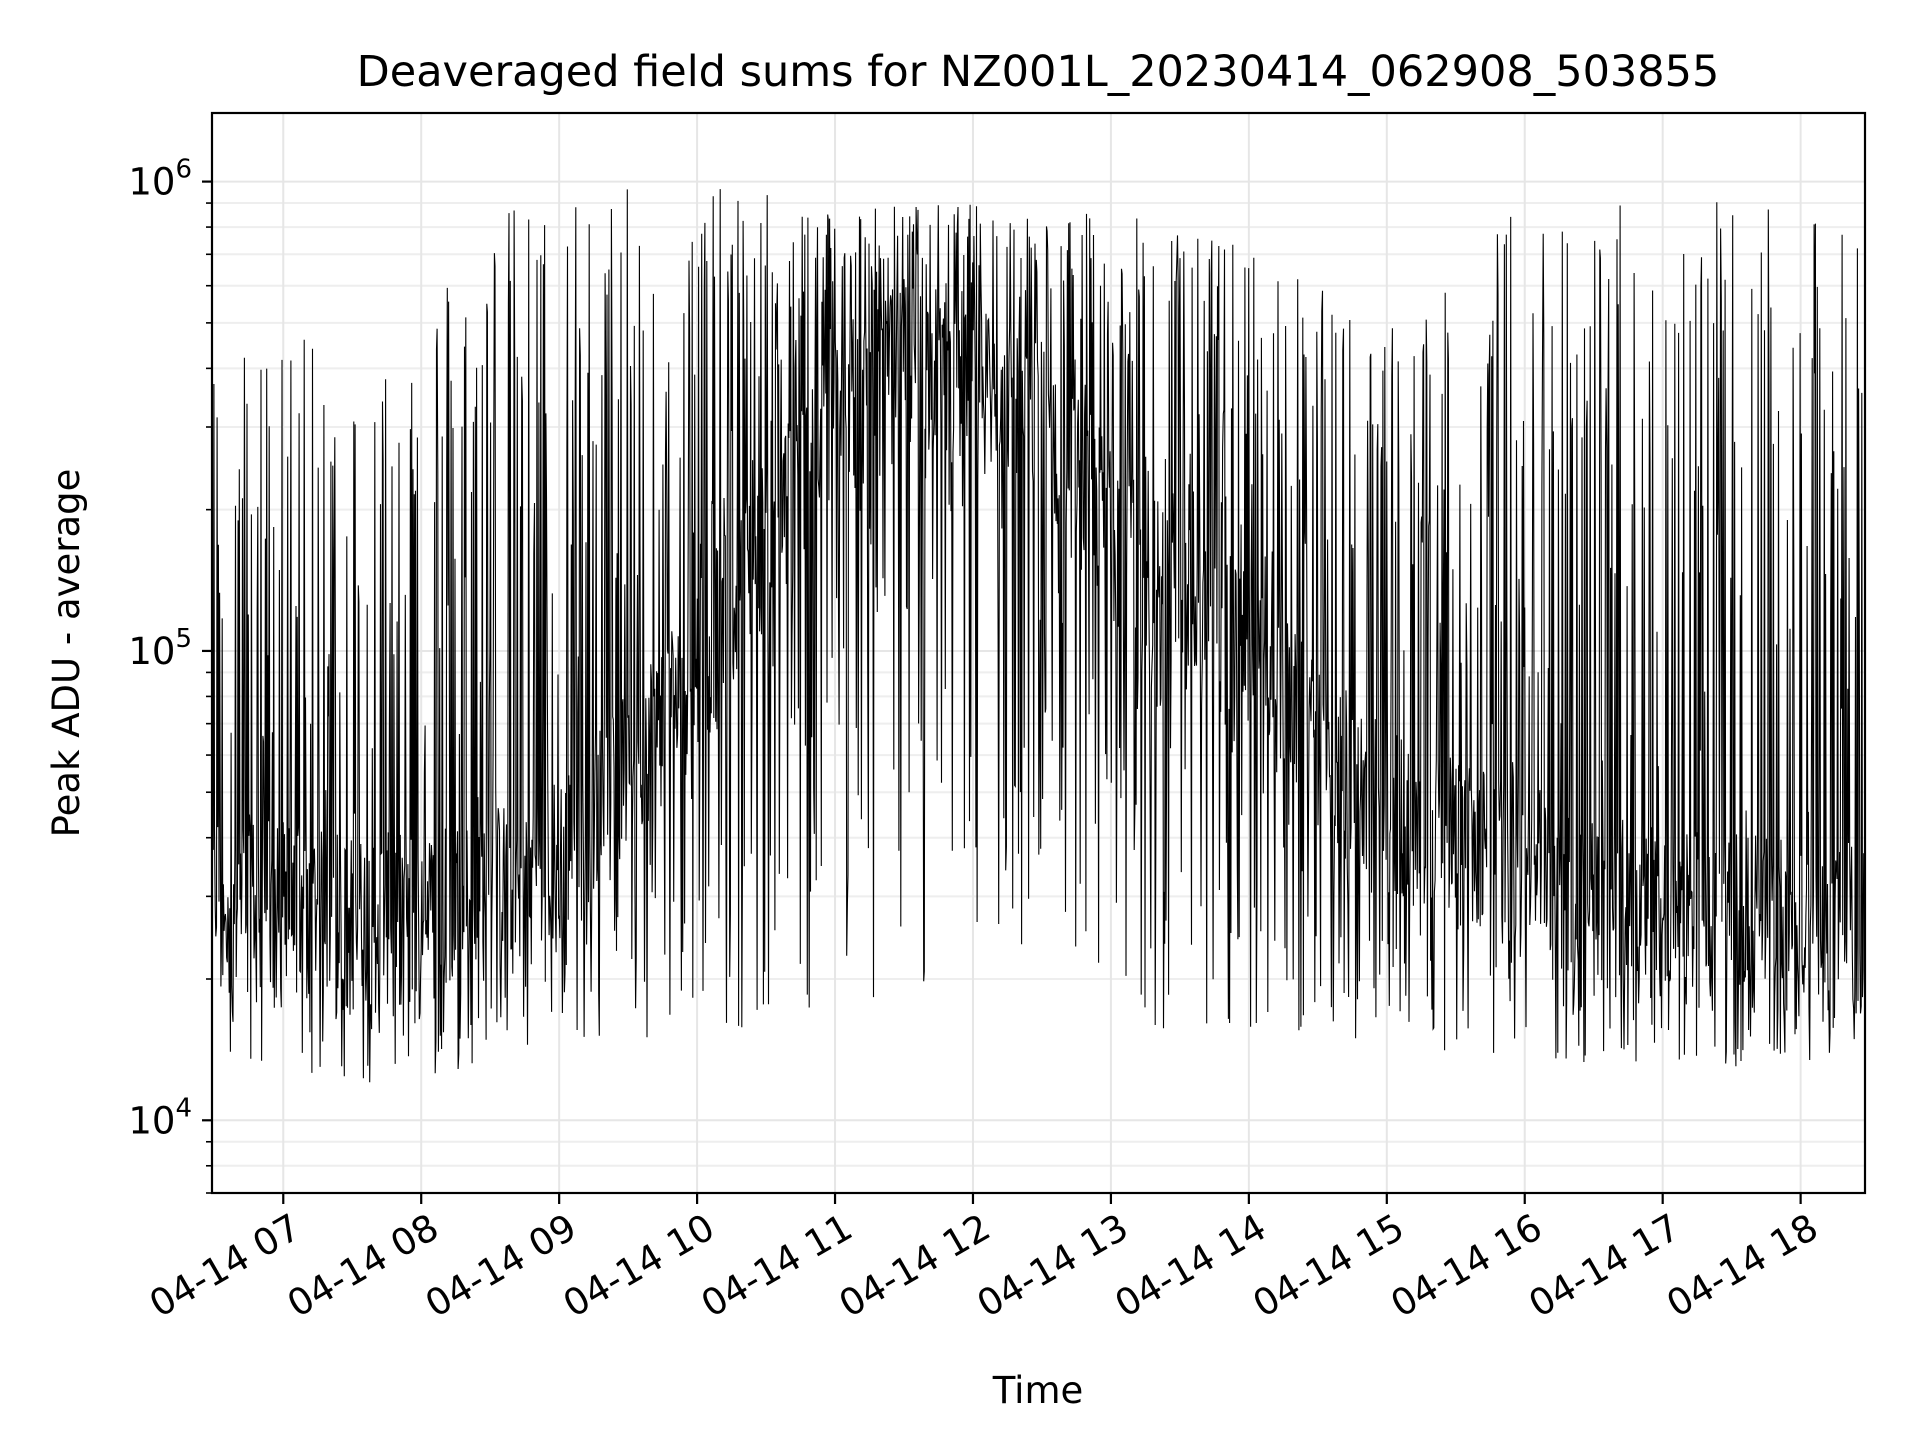 Image resolution: width=1920 pixels, height=1444 pixels. Describe the element at coordinates (1743, 1266) in the screenshot. I see `x-tick-label: 04-14 18` at that location.